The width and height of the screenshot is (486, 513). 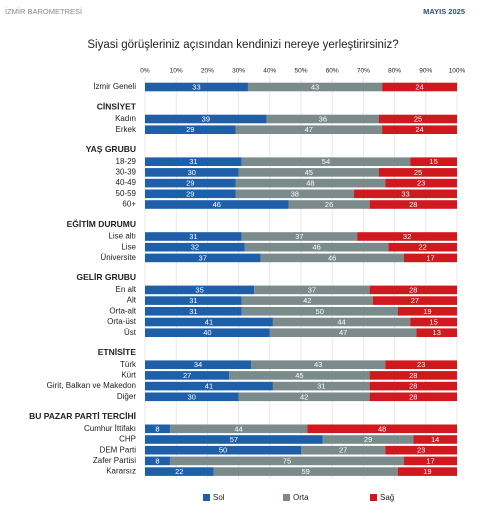 What do you see at coordinates (122, 321) in the screenshot?
I see `category-label: Orta-üst` at bounding box center [122, 321].